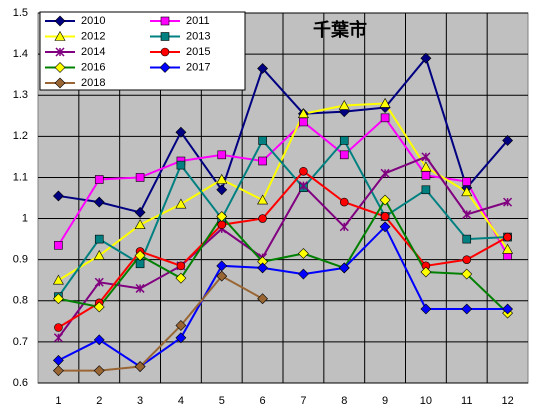  Describe the element at coordinates (20, 13) in the screenshot. I see `y-tick-label: 1.5` at that location.